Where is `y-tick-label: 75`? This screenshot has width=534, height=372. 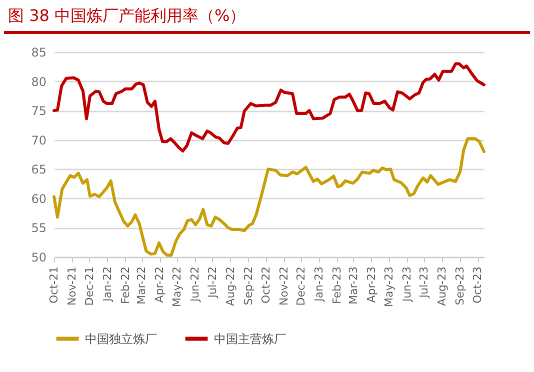 y-tick-label: 75 is located at coordinates (38, 111).